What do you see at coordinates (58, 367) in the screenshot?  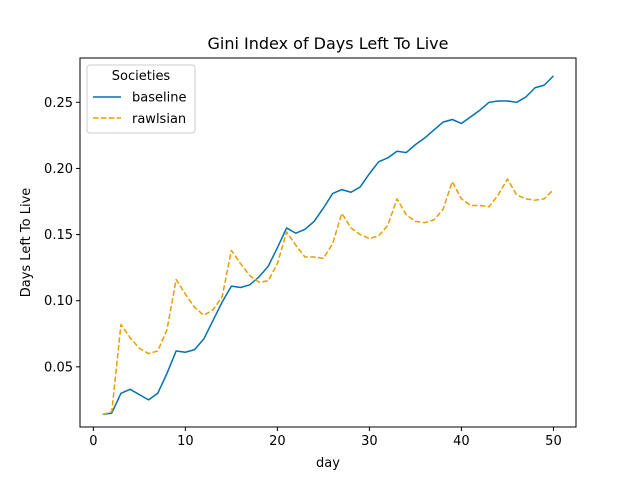 I see `y-tick-label: 0.05` at bounding box center [58, 367].